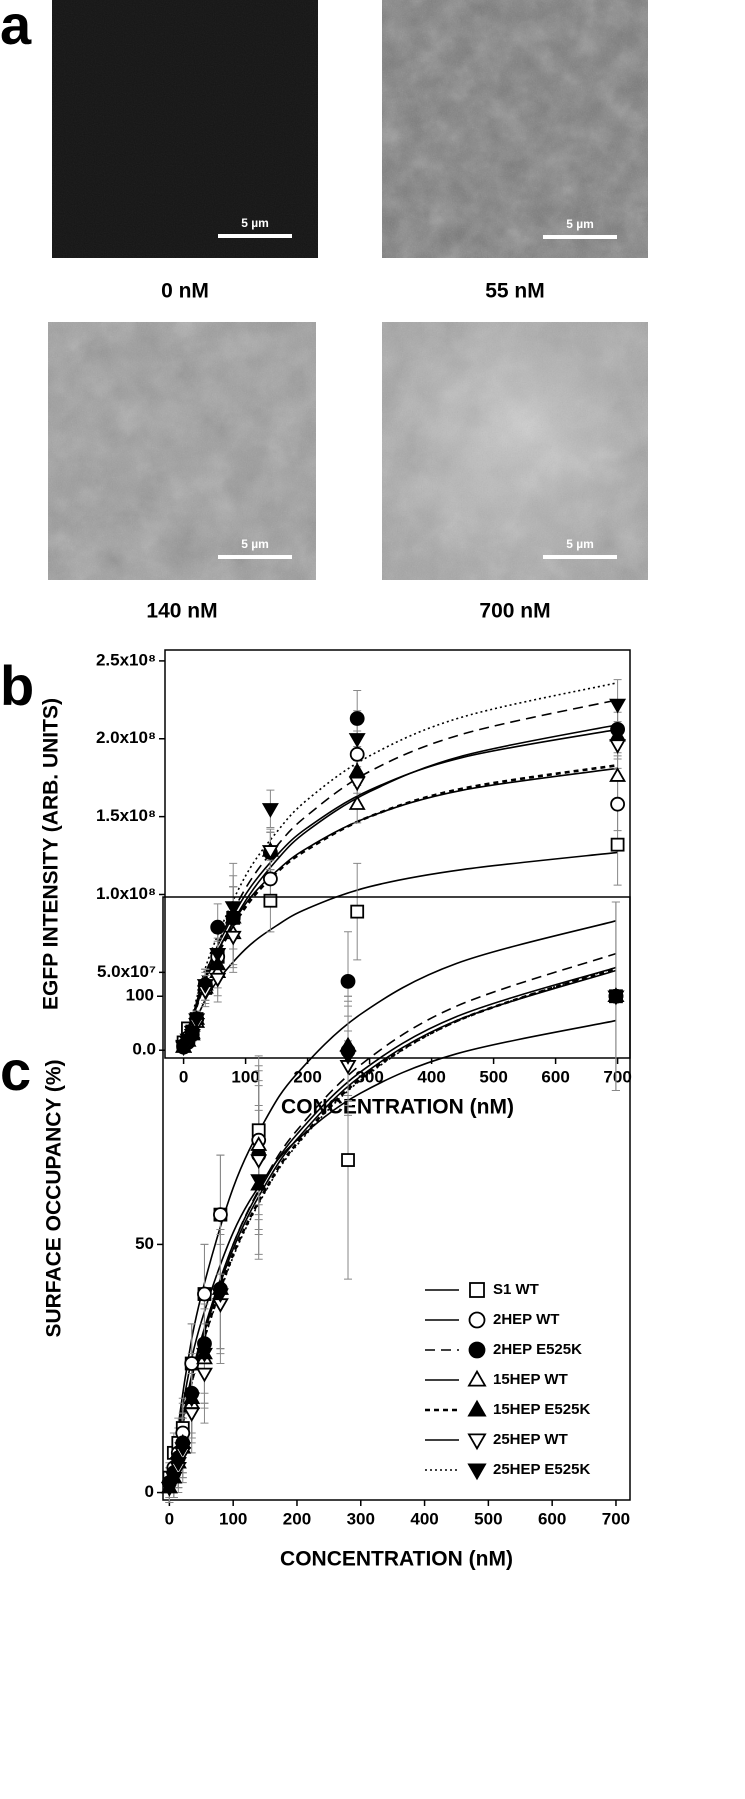 The height and width of the screenshot is (1799, 745). I want to click on legend-label: 25HEP E525K, so click(541, 1469).